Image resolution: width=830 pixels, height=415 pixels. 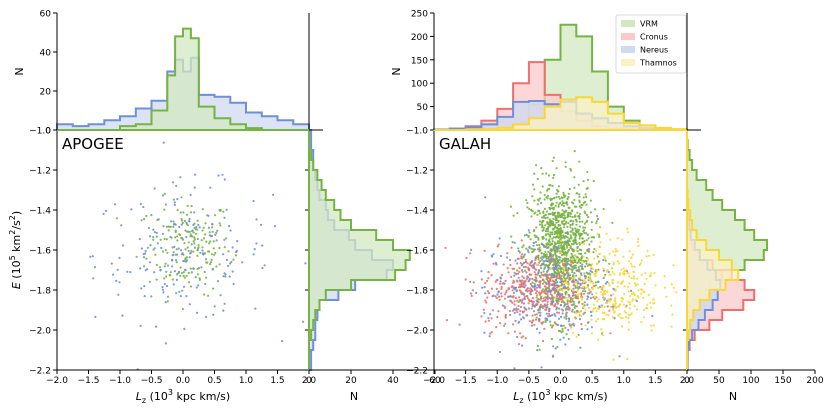 I want to click on right-histogram: 0 20 40 60N, so click(x=373, y=266).